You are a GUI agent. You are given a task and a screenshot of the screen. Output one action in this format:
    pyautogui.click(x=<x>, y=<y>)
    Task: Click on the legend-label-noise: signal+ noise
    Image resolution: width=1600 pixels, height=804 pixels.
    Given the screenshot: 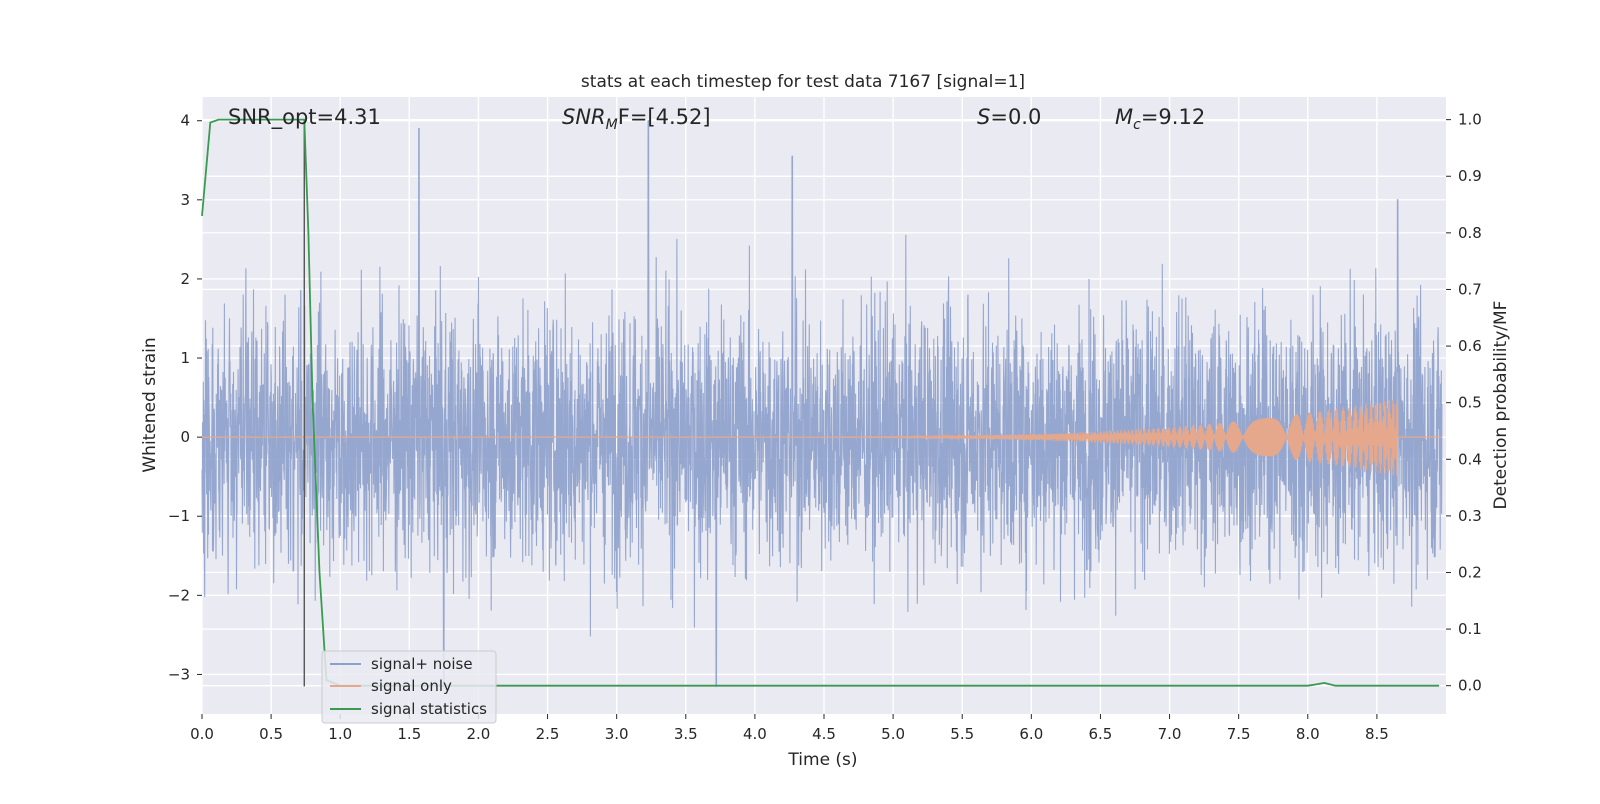 What is the action you would take?
    pyautogui.click(x=422, y=664)
    